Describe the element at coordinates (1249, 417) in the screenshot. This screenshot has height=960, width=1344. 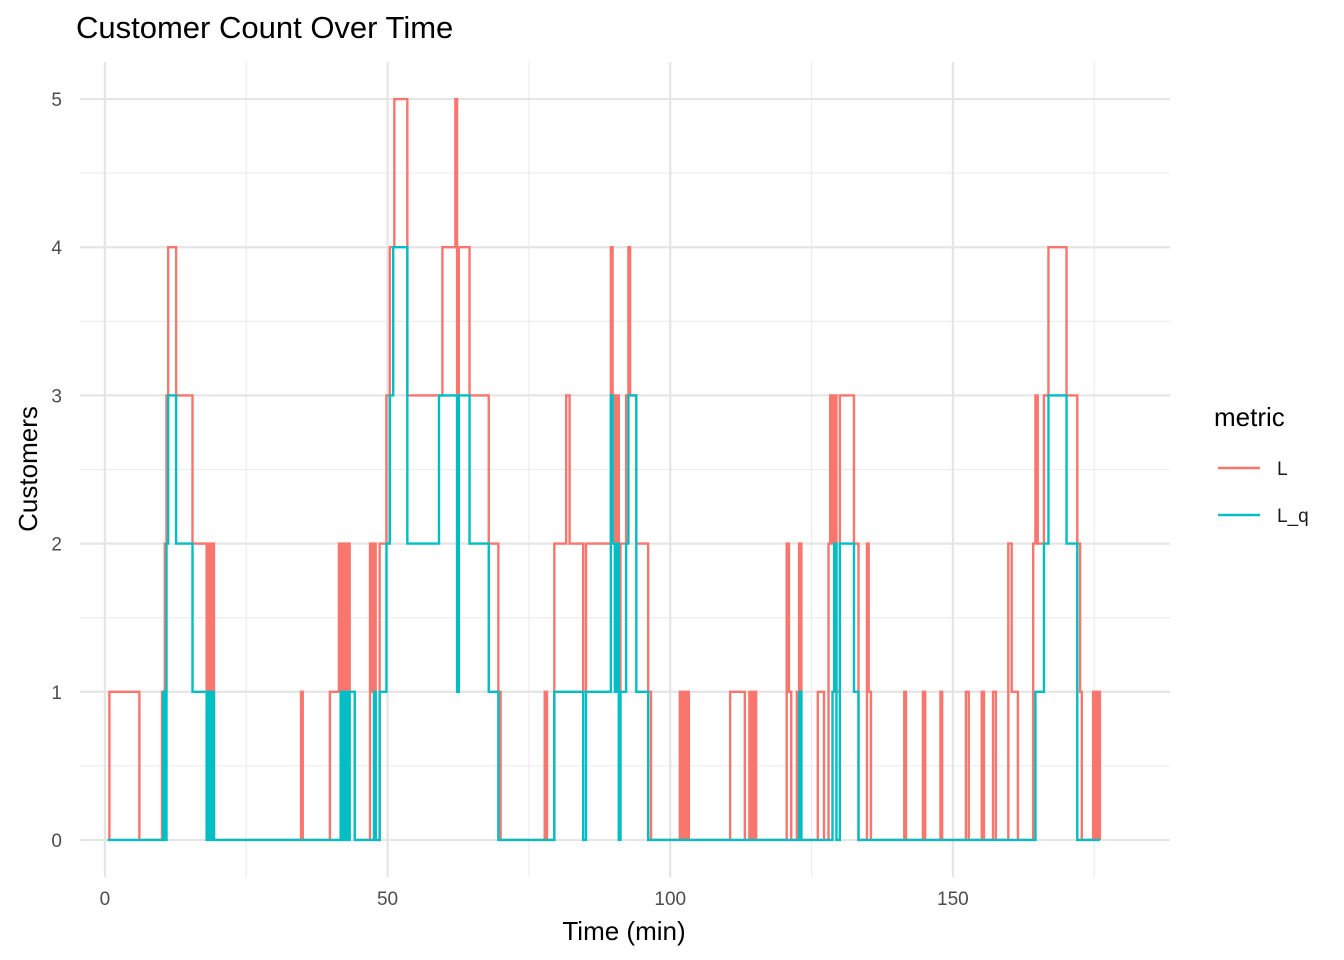
I see `legend-title: metric` at that location.